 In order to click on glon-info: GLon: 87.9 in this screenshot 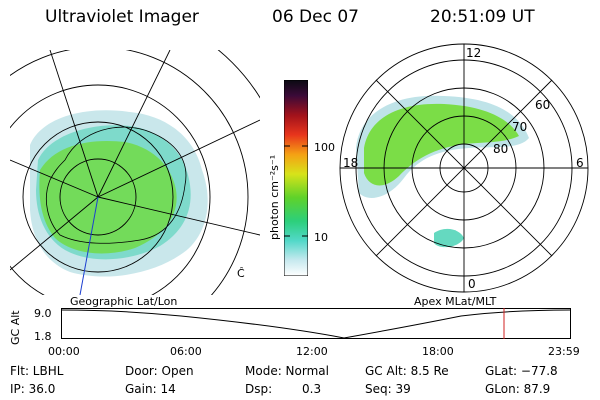, I will do `click(518, 389)`.